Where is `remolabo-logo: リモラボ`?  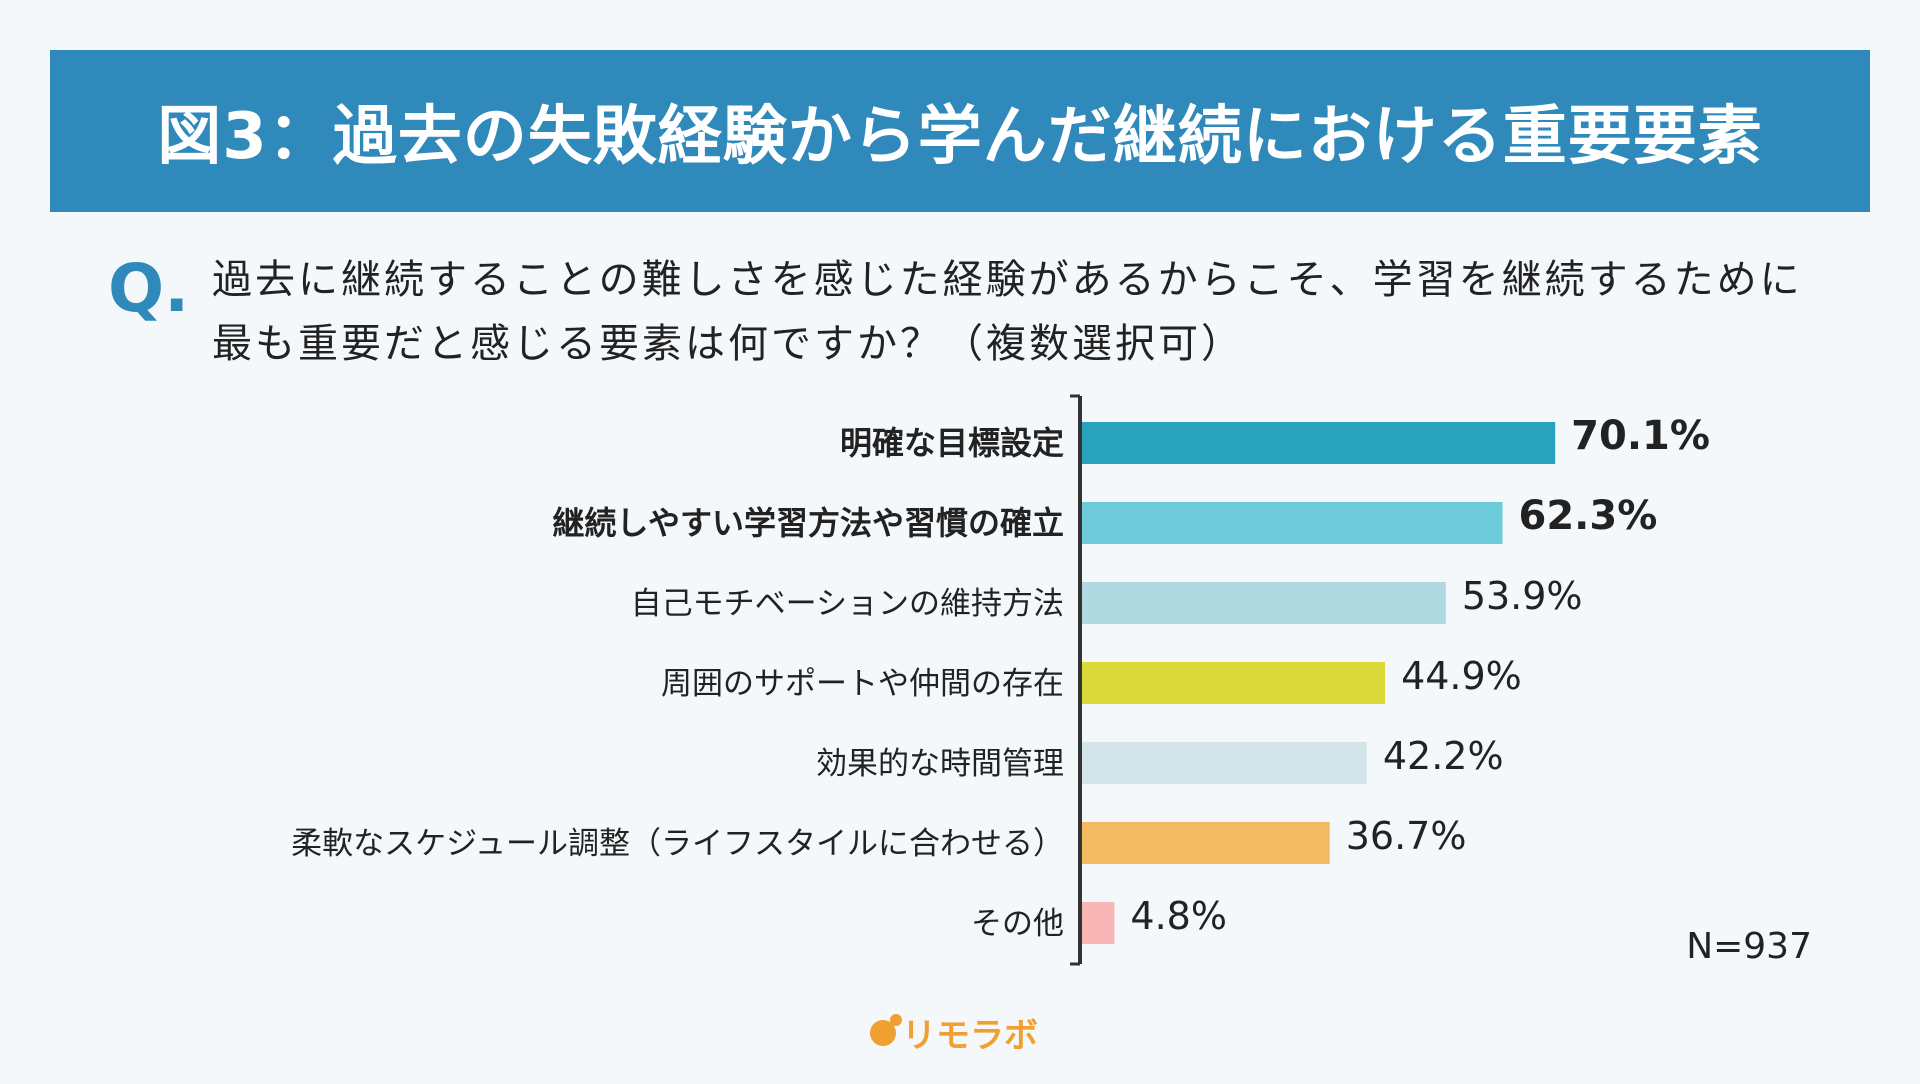
remolabo-logo: リモラボ is located at coordinates (954, 1032).